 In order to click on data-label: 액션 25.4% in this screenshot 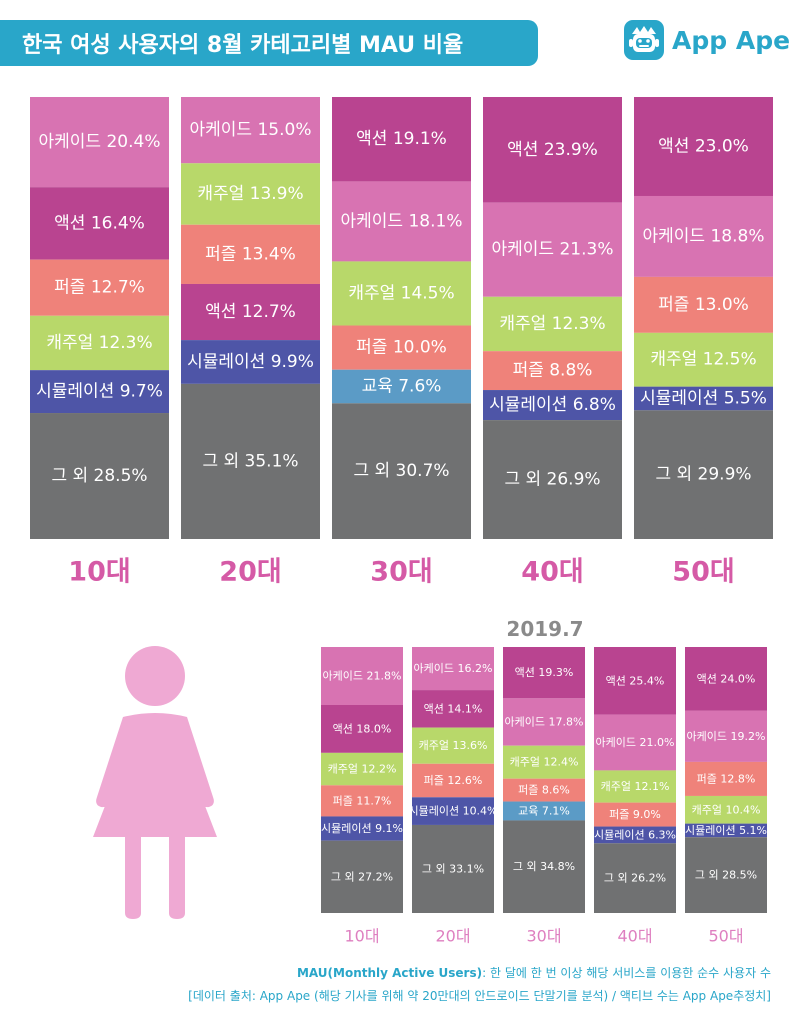, I will do `click(635, 680)`.